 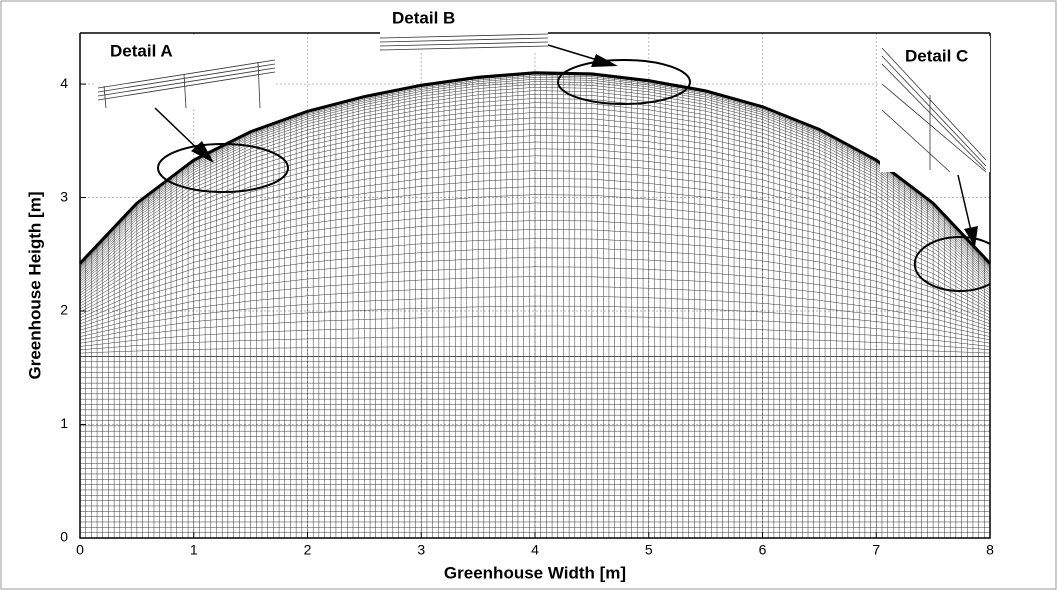 What do you see at coordinates (308, 550) in the screenshot?
I see `x-tick-label: 2` at bounding box center [308, 550].